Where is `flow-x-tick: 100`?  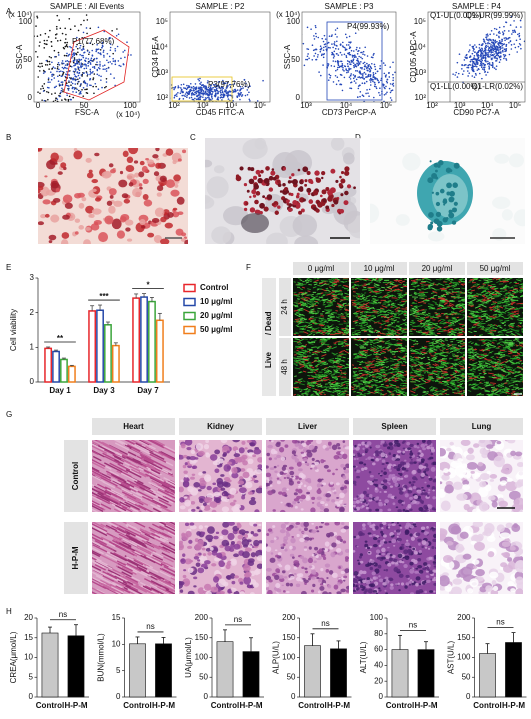
flow-x-tick: 100 is located at coordinates (130, 105).